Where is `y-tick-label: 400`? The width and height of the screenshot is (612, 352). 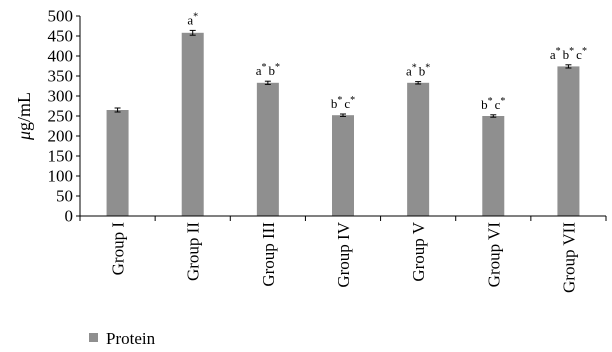 y-tick-label: 400 is located at coordinates (61, 56).